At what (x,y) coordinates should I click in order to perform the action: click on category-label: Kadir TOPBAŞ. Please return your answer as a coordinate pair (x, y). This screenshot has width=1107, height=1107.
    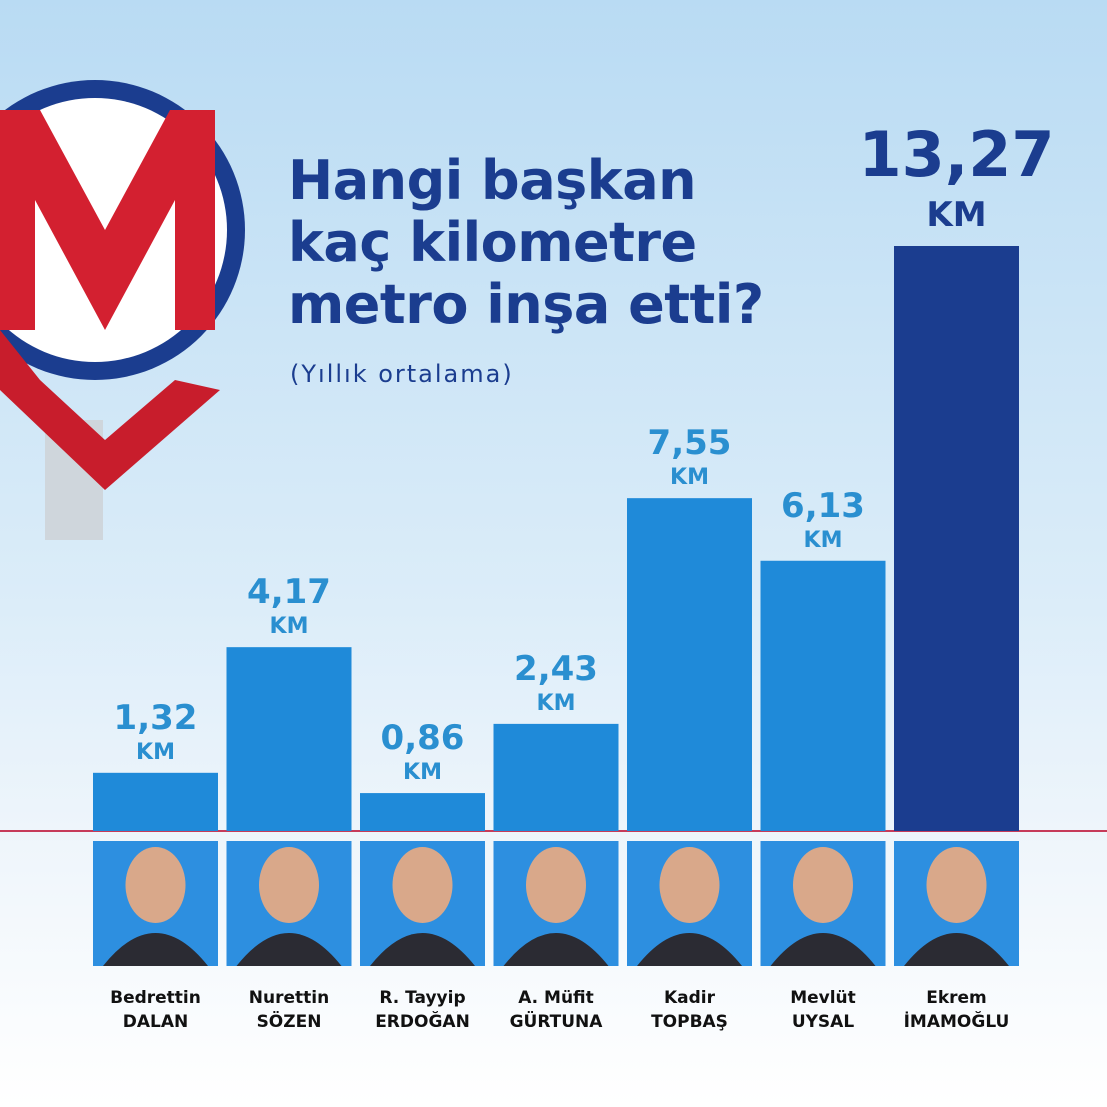
    Looking at the image, I should click on (689, 1010).